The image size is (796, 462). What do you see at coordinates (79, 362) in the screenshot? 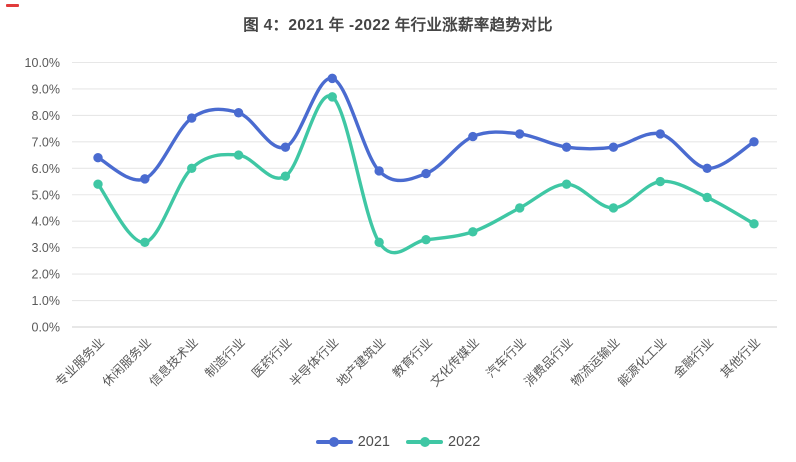
I see `svg-text: 专业服务业` at bounding box center [79, 362].